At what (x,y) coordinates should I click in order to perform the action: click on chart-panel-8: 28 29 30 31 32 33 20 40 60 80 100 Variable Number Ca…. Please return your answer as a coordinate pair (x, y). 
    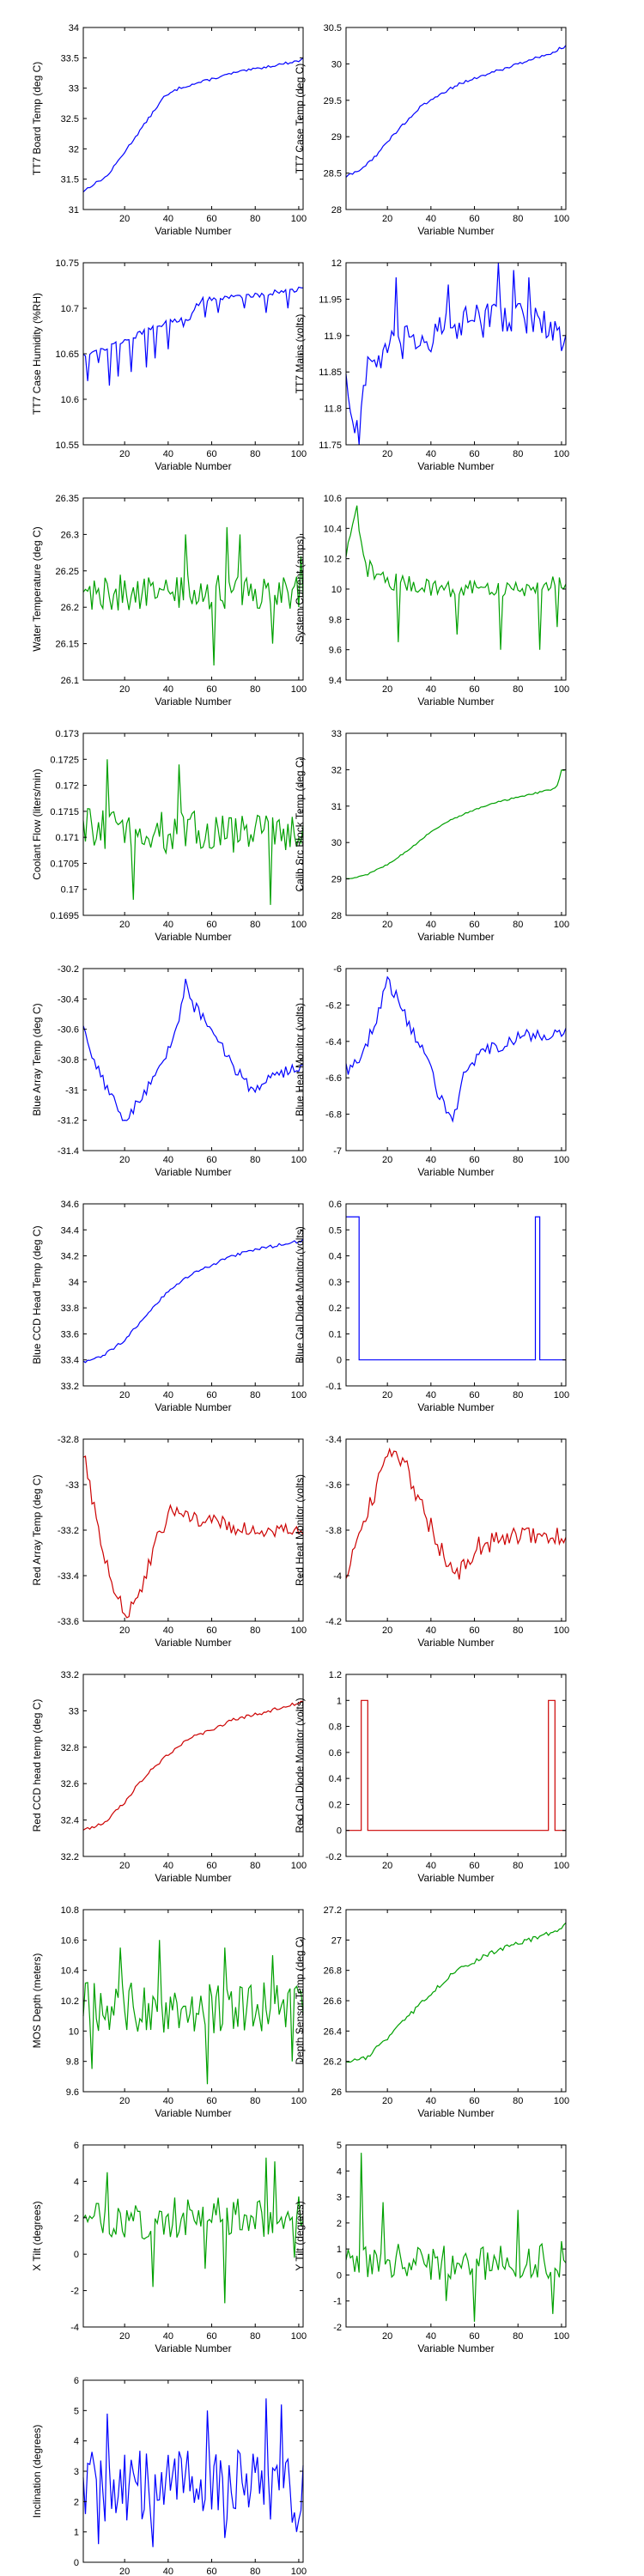
    Looking at the image, I should click on (431, 836).